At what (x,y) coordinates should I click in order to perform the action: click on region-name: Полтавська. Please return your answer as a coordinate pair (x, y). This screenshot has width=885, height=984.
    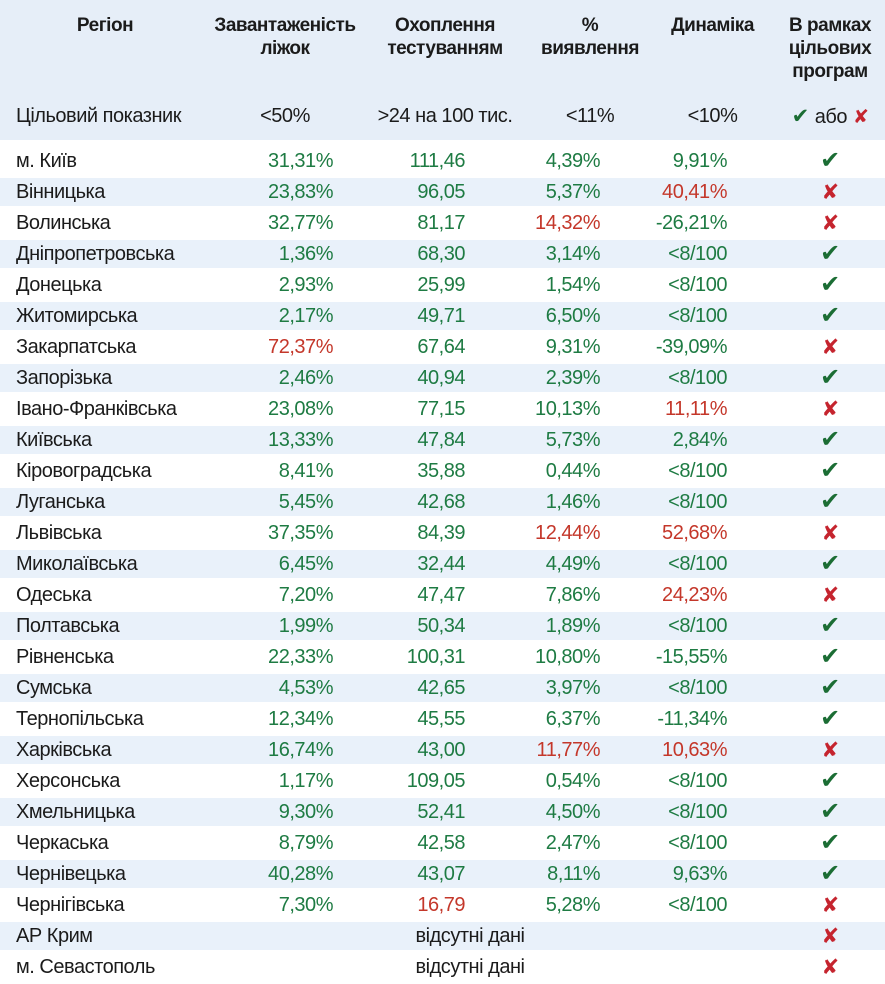
    Looking at the image, I should click on (105, 627).